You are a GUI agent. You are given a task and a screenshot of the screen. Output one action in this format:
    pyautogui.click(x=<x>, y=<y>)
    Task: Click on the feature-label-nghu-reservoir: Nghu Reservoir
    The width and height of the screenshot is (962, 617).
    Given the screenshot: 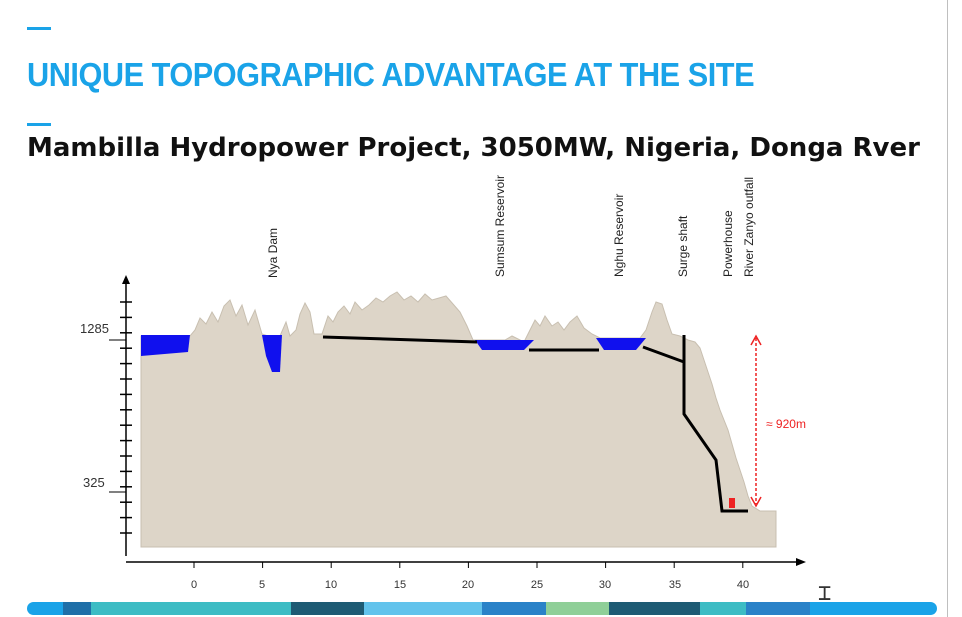 What is the action you would take?
    pyautogui.click(x=619, y=235)
    